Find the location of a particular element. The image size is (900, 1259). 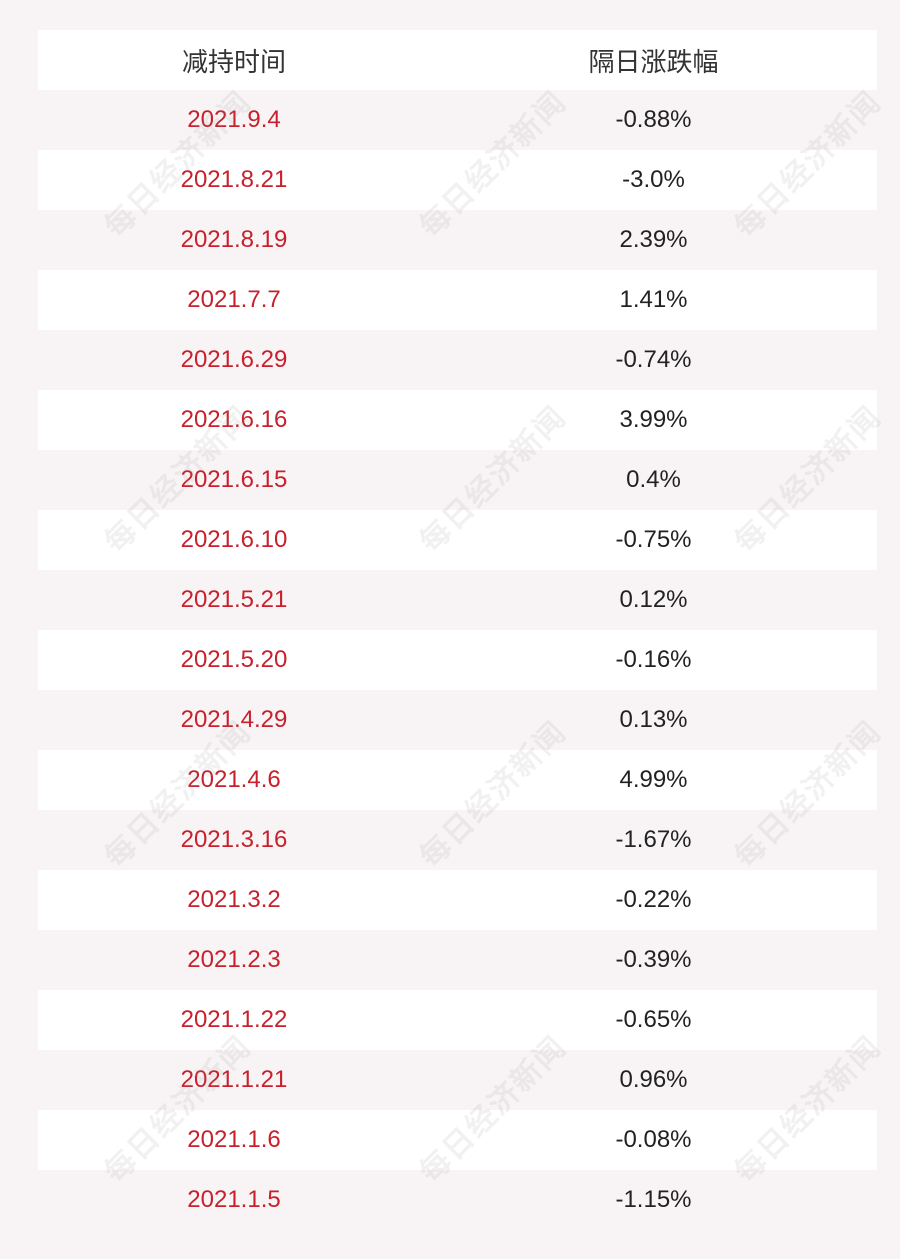

table-row: 2021.3.2 -0.22% is located at coordinates (457, 900).